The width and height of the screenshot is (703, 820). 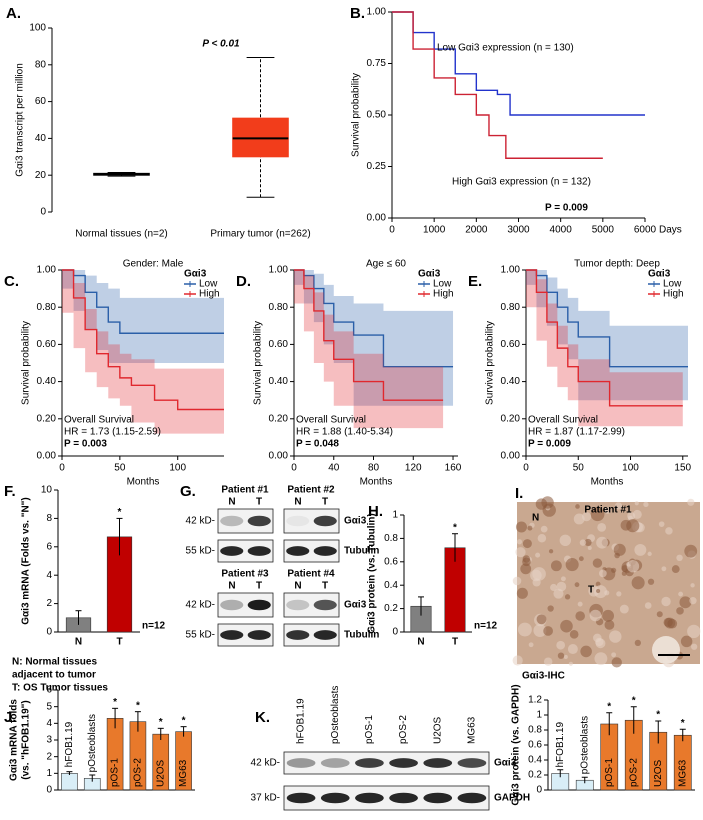 I want to click on lane-label: MG63, so click(x=472, y=730).